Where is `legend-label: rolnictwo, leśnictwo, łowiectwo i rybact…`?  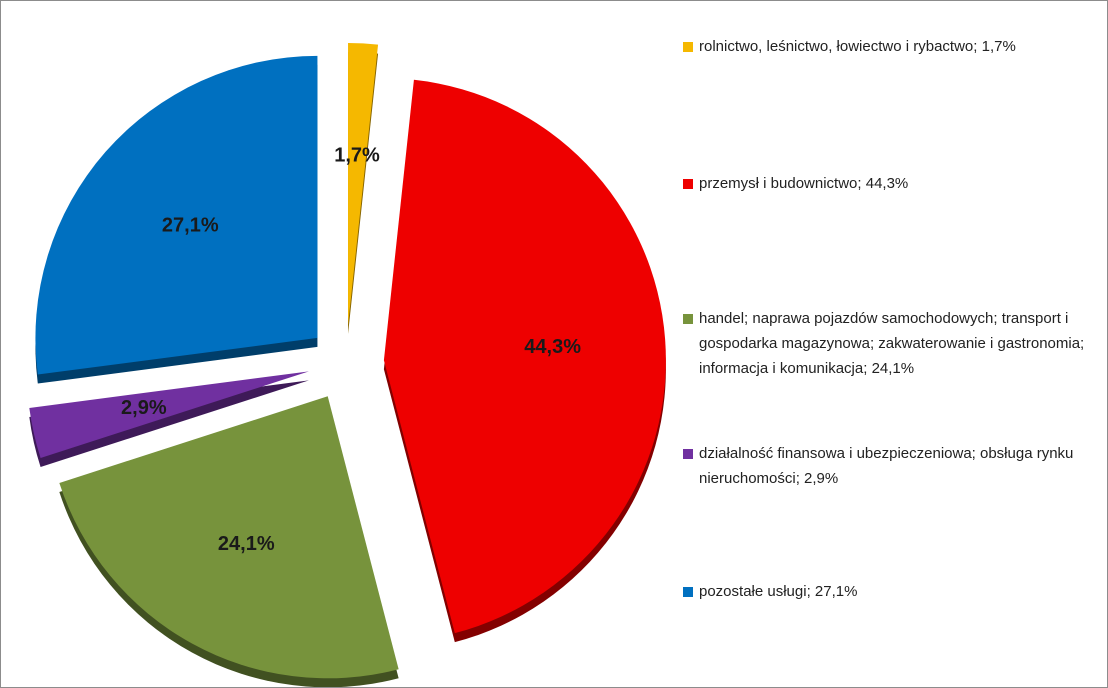
legend-label: rolnictwo, leśnictwo, łowiectwo i rybact… is located at coordinates (857, 46).